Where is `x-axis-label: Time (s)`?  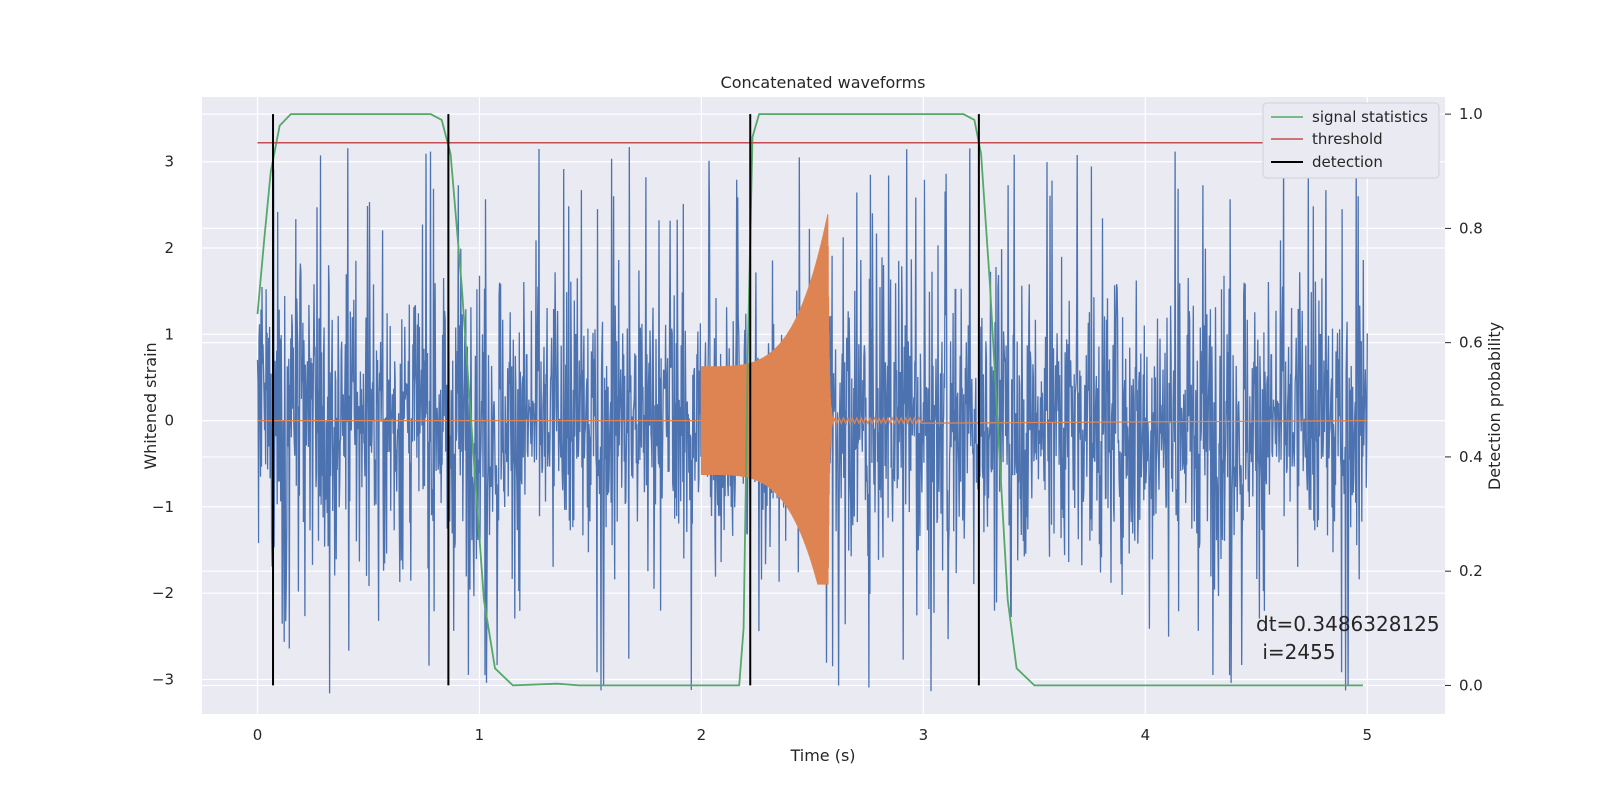 x-axis-label: Time (s) is located at coordinates (822, 755).